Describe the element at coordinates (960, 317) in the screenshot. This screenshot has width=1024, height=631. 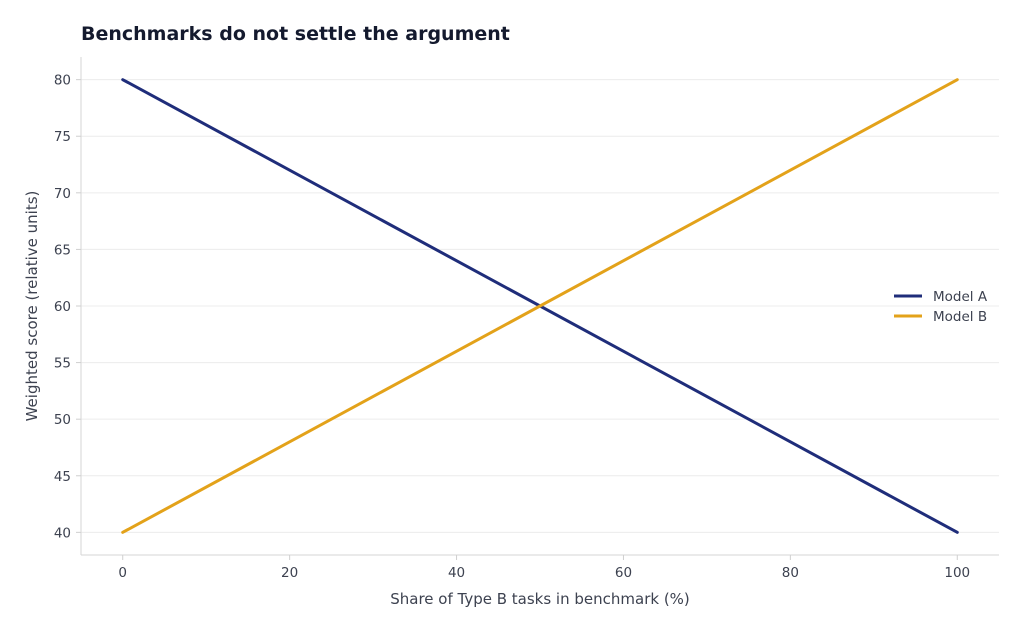
I see `legend-label-model-b: Model B` at that location.